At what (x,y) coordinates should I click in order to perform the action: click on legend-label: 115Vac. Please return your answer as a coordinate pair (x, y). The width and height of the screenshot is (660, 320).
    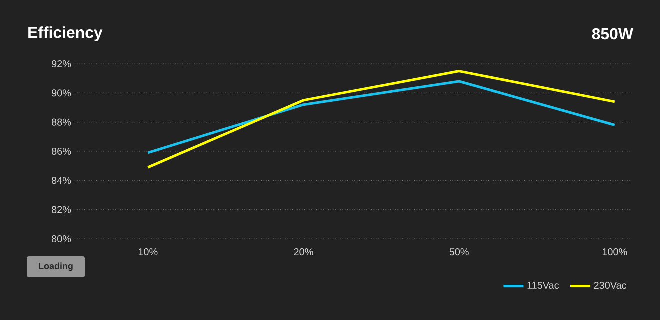
    Looking at the image, I should click on (544, 286).